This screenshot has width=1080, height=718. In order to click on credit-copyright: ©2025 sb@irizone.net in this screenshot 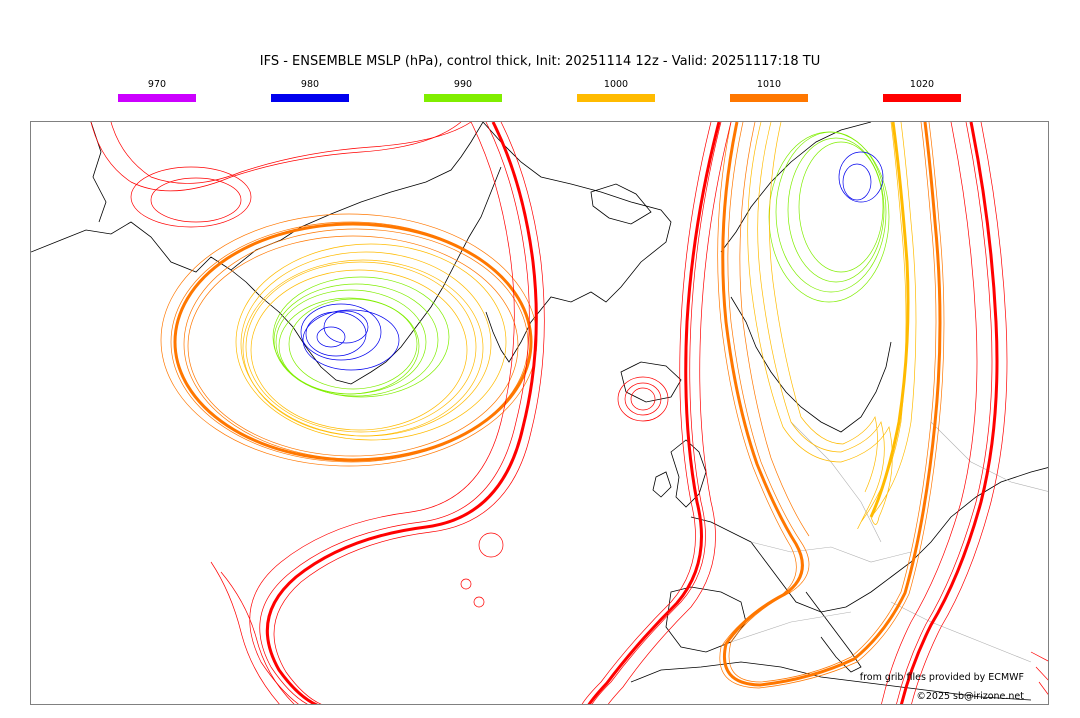, I will do `click(970, 696)`.